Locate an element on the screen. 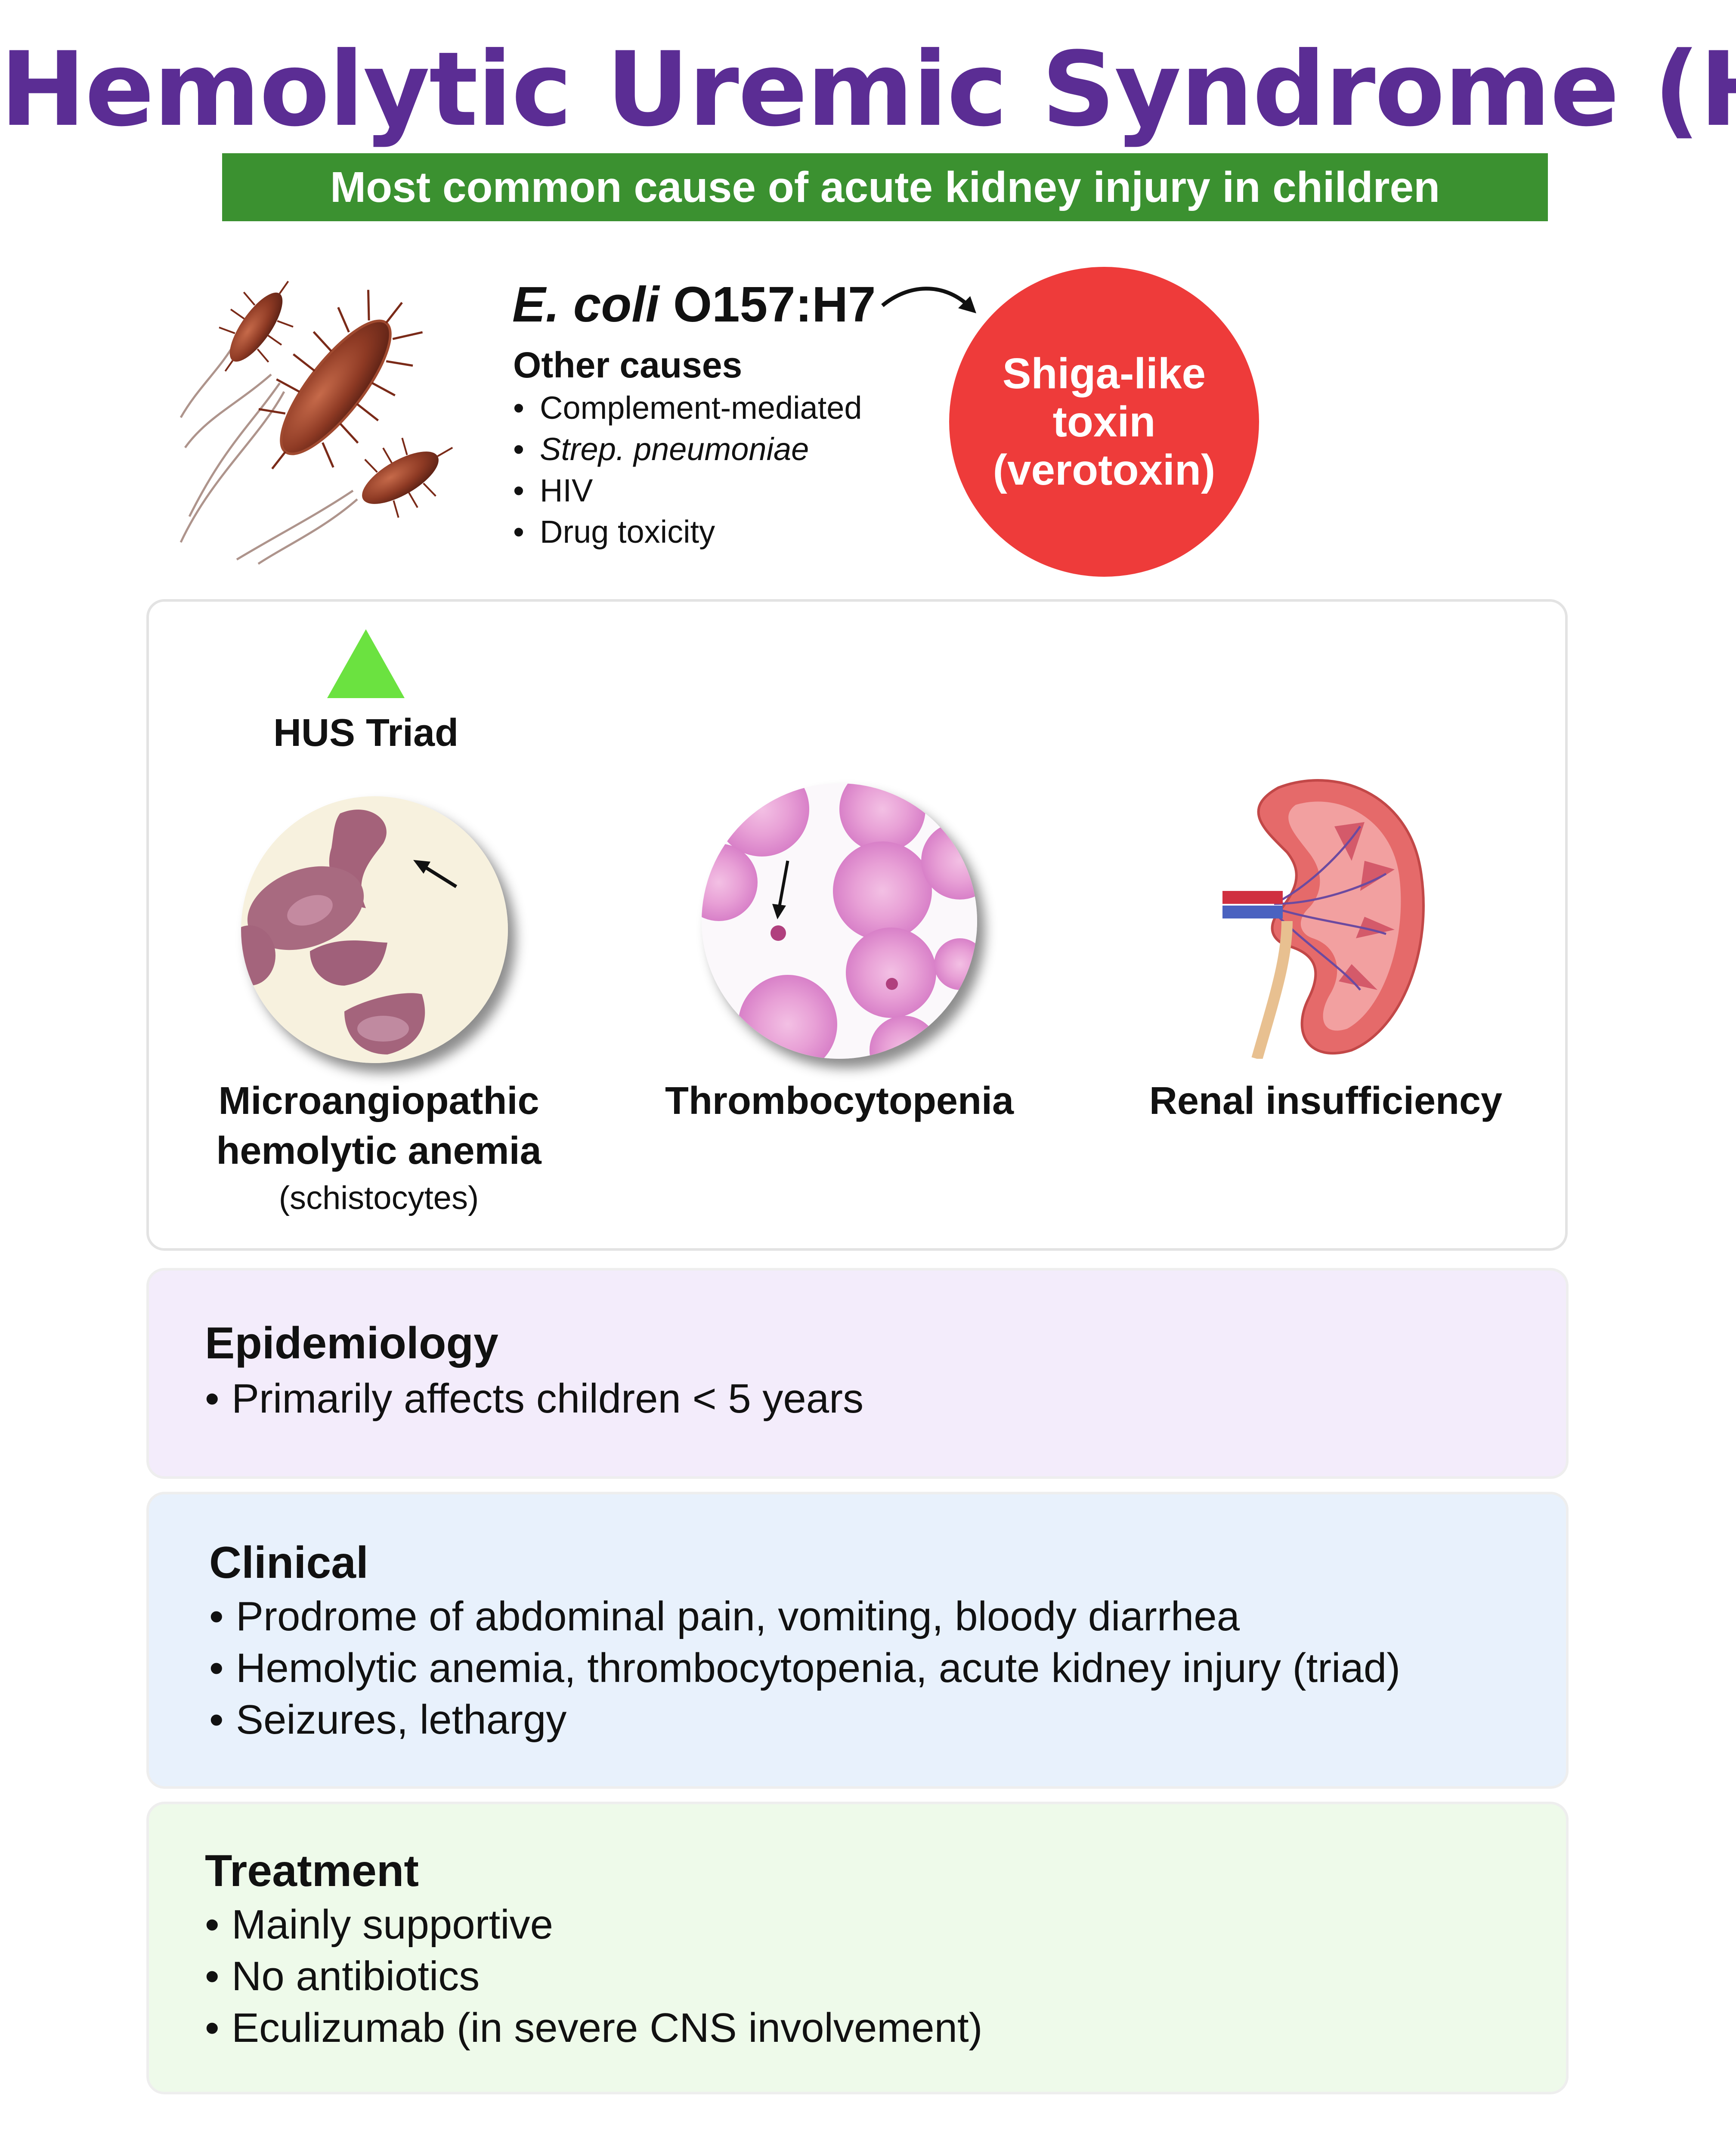  list-item: Eculizumab (in severe CNS involvement) is located at coordinates (594, 2028).